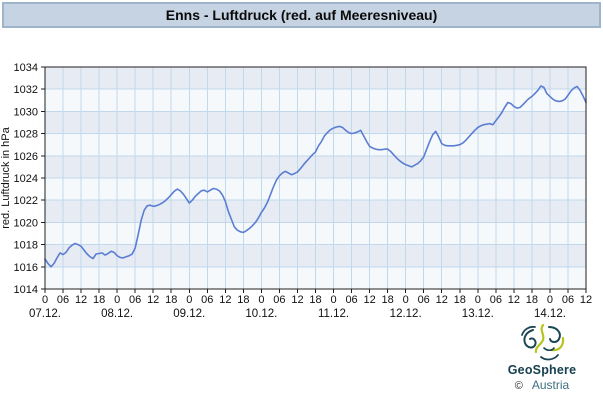  I want to click on y-tick-label: 1014, so click(26, 290).